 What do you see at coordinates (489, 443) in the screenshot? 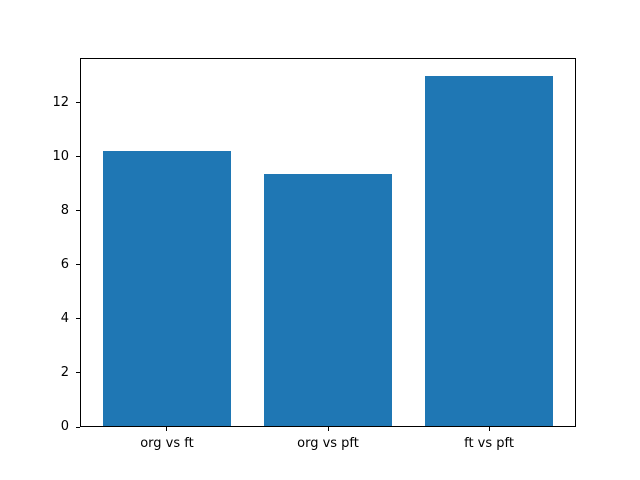
I see `x-tick-label: ft vs pft` at bounding box center [489, 443].